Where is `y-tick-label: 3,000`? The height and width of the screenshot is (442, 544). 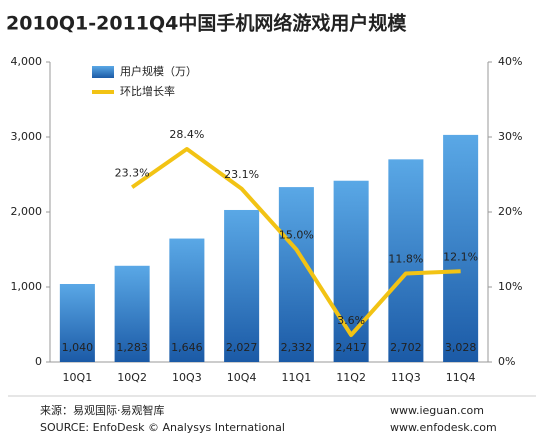 y-tick-label: 3,000 is located at coordinates (27, 136).